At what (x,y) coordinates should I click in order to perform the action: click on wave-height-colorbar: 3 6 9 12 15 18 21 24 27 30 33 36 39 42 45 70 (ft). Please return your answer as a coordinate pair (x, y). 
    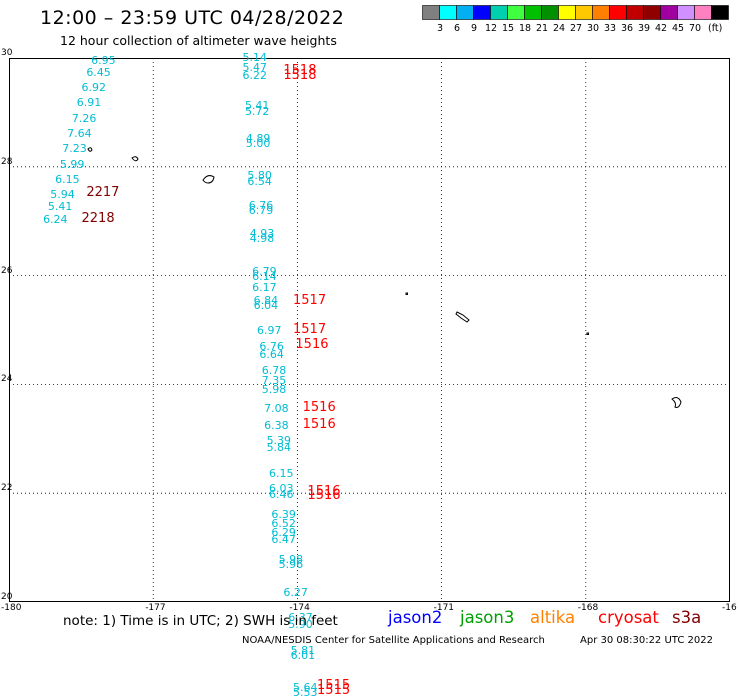
    Looking at the image, I should click on (575, 19).